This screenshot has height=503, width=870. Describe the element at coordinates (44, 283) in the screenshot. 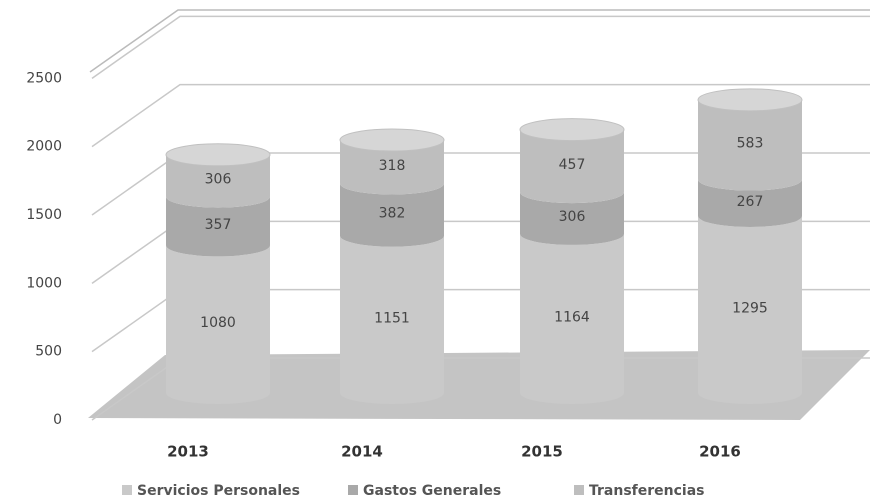

I see `y-tick-label: 1000` at that location.